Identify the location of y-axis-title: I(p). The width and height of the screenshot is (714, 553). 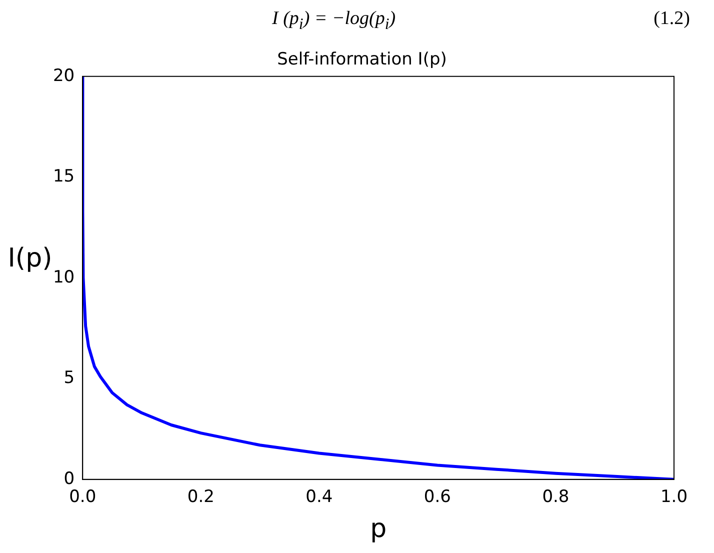
(30, 259).